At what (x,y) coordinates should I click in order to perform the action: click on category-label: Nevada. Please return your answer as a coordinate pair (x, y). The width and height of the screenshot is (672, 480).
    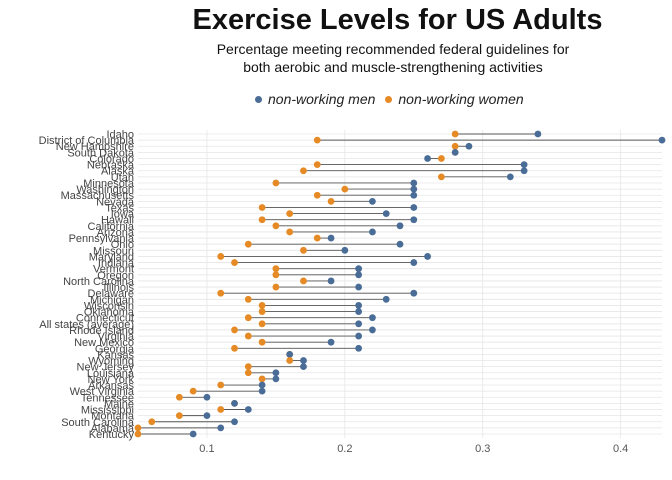
    Looking at the image, I should click on (115, 202).